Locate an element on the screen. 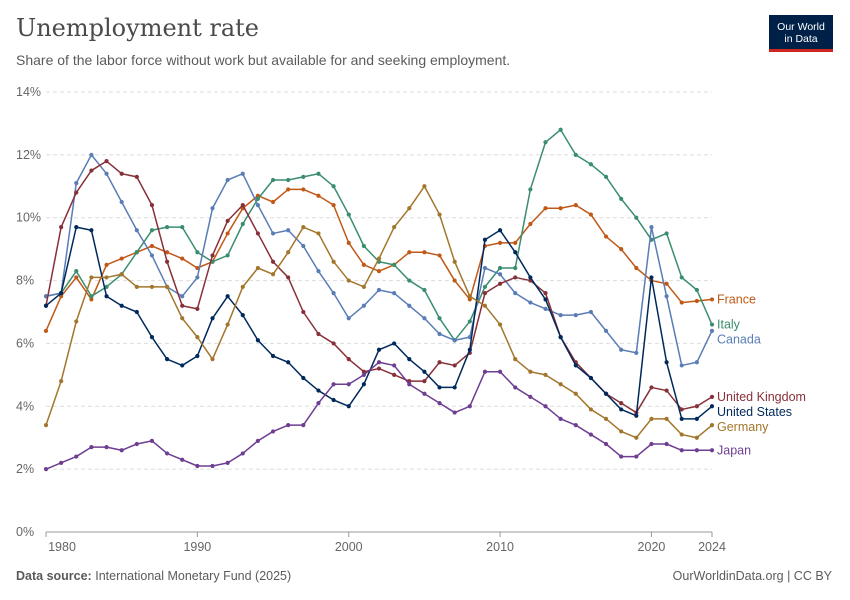  data-source-text: International Monetary Fund (2025) is located at coordinates (193, 576).